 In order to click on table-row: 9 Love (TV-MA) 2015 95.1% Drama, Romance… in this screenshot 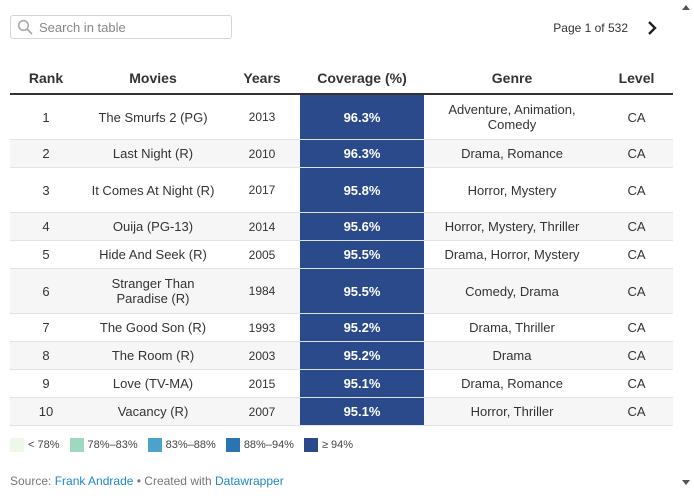, I will do `click(341, 383)`.